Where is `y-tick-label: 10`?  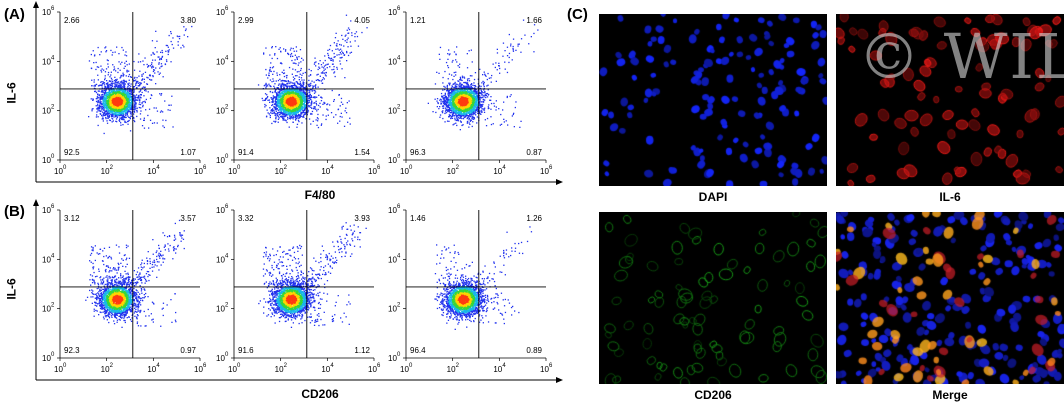 y-tick-label: 10 is located at coordinates (392, 61).